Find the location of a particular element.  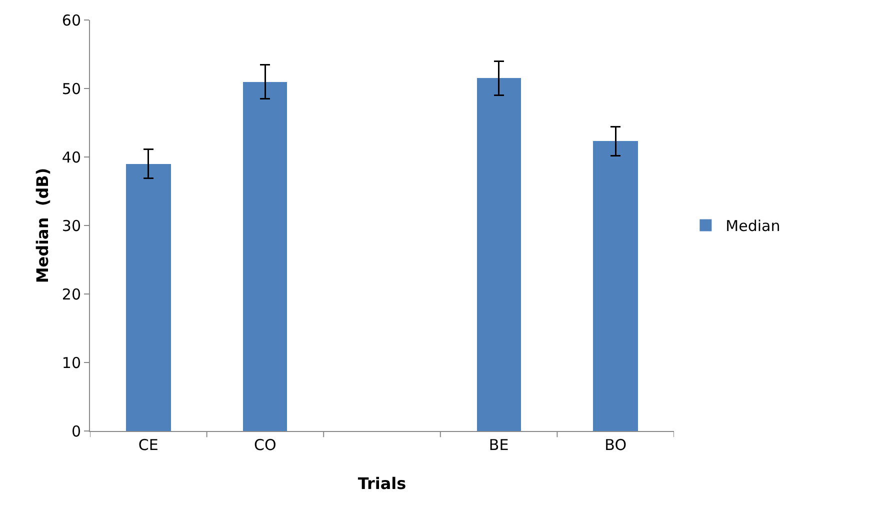

x-tick-label: BO is located at coordinates (615, 445).